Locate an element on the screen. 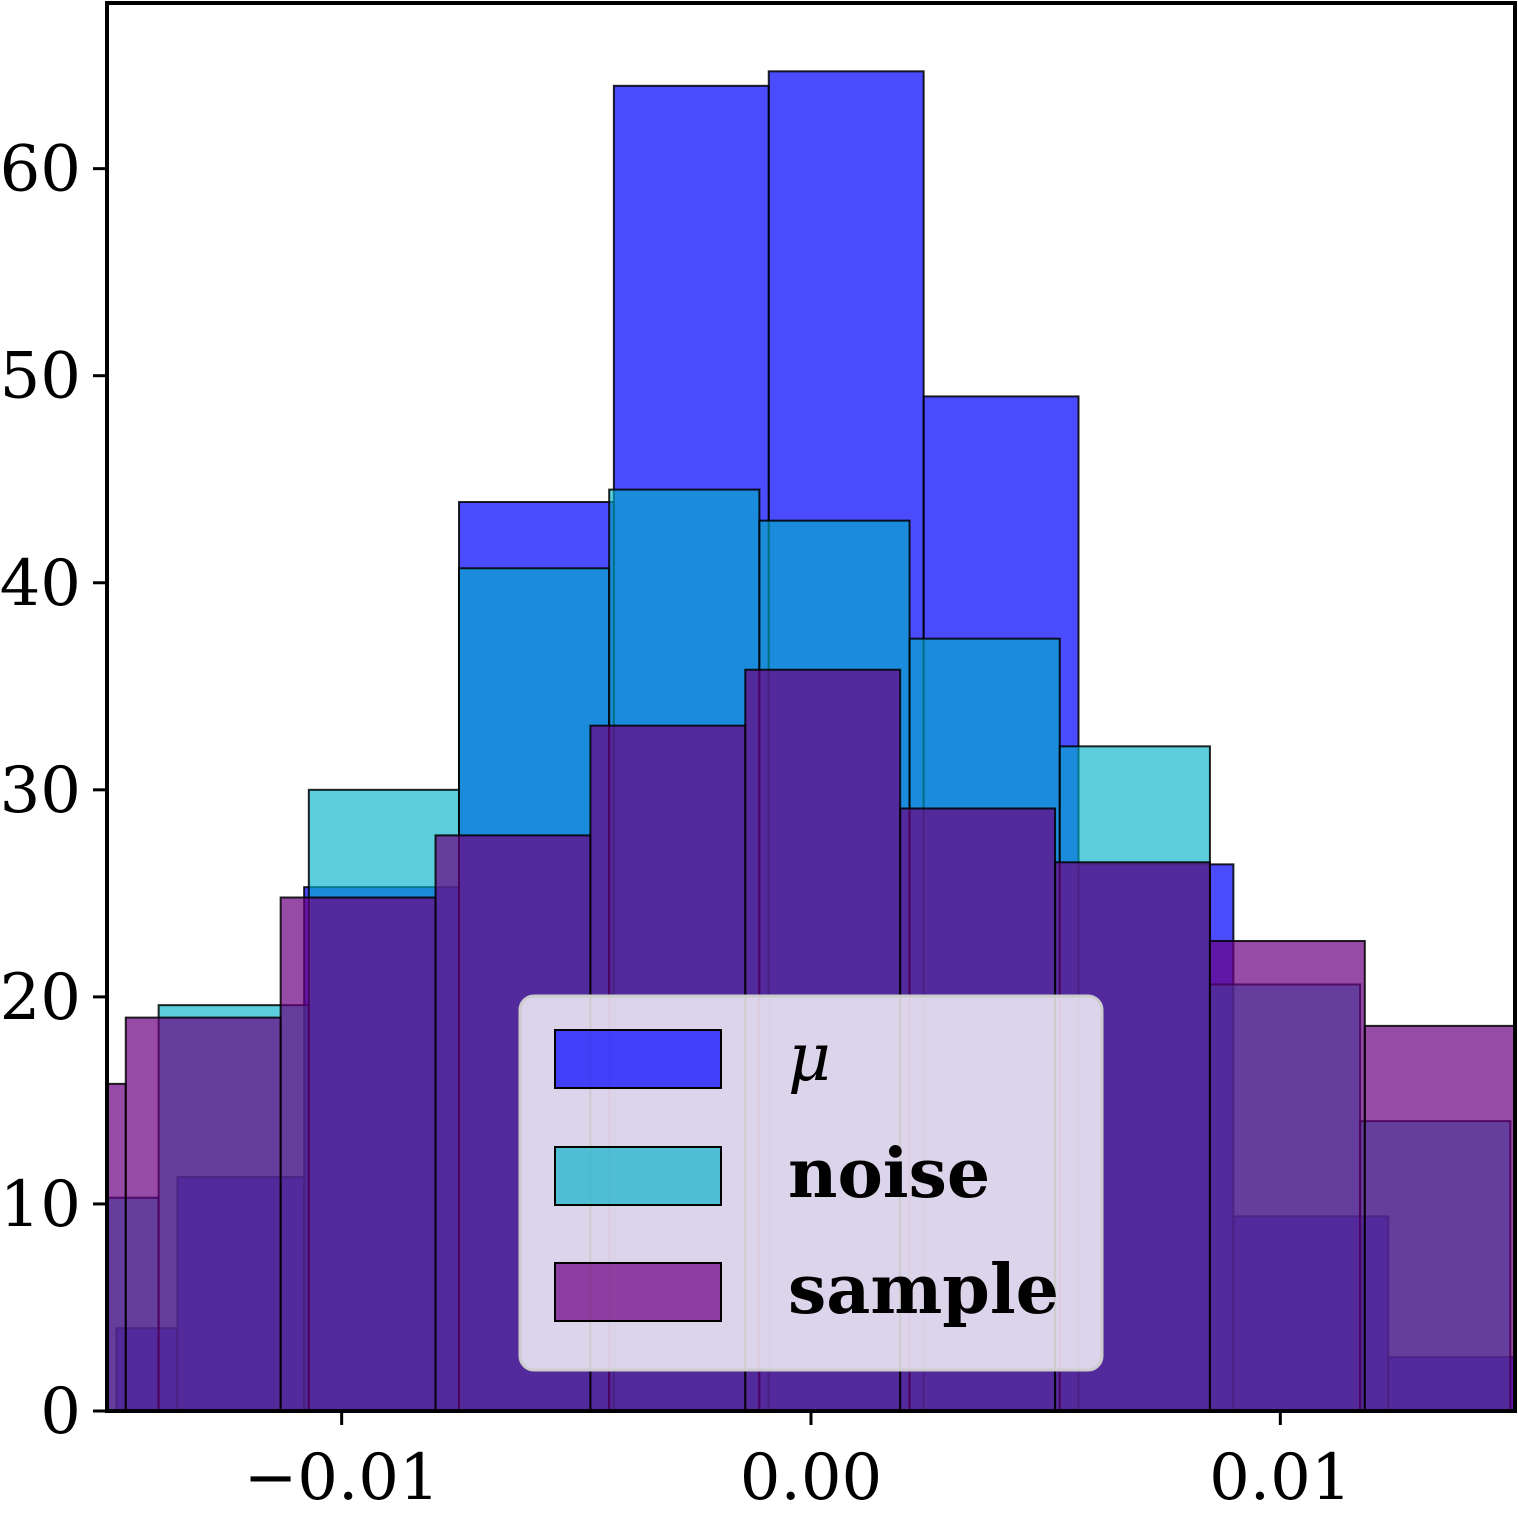 The width and height of the screenshot is (1518, 1518). y-tick-label: 0 is located at coordinates (60, 1412).